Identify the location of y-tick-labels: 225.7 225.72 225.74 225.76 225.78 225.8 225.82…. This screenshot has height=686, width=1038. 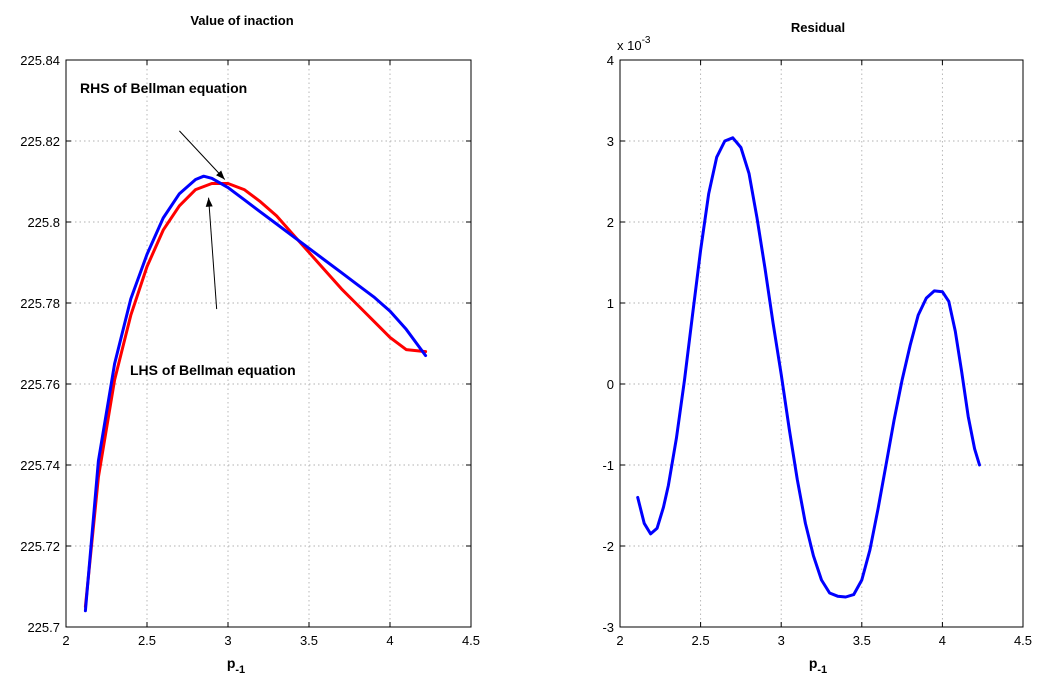
(40, 344).